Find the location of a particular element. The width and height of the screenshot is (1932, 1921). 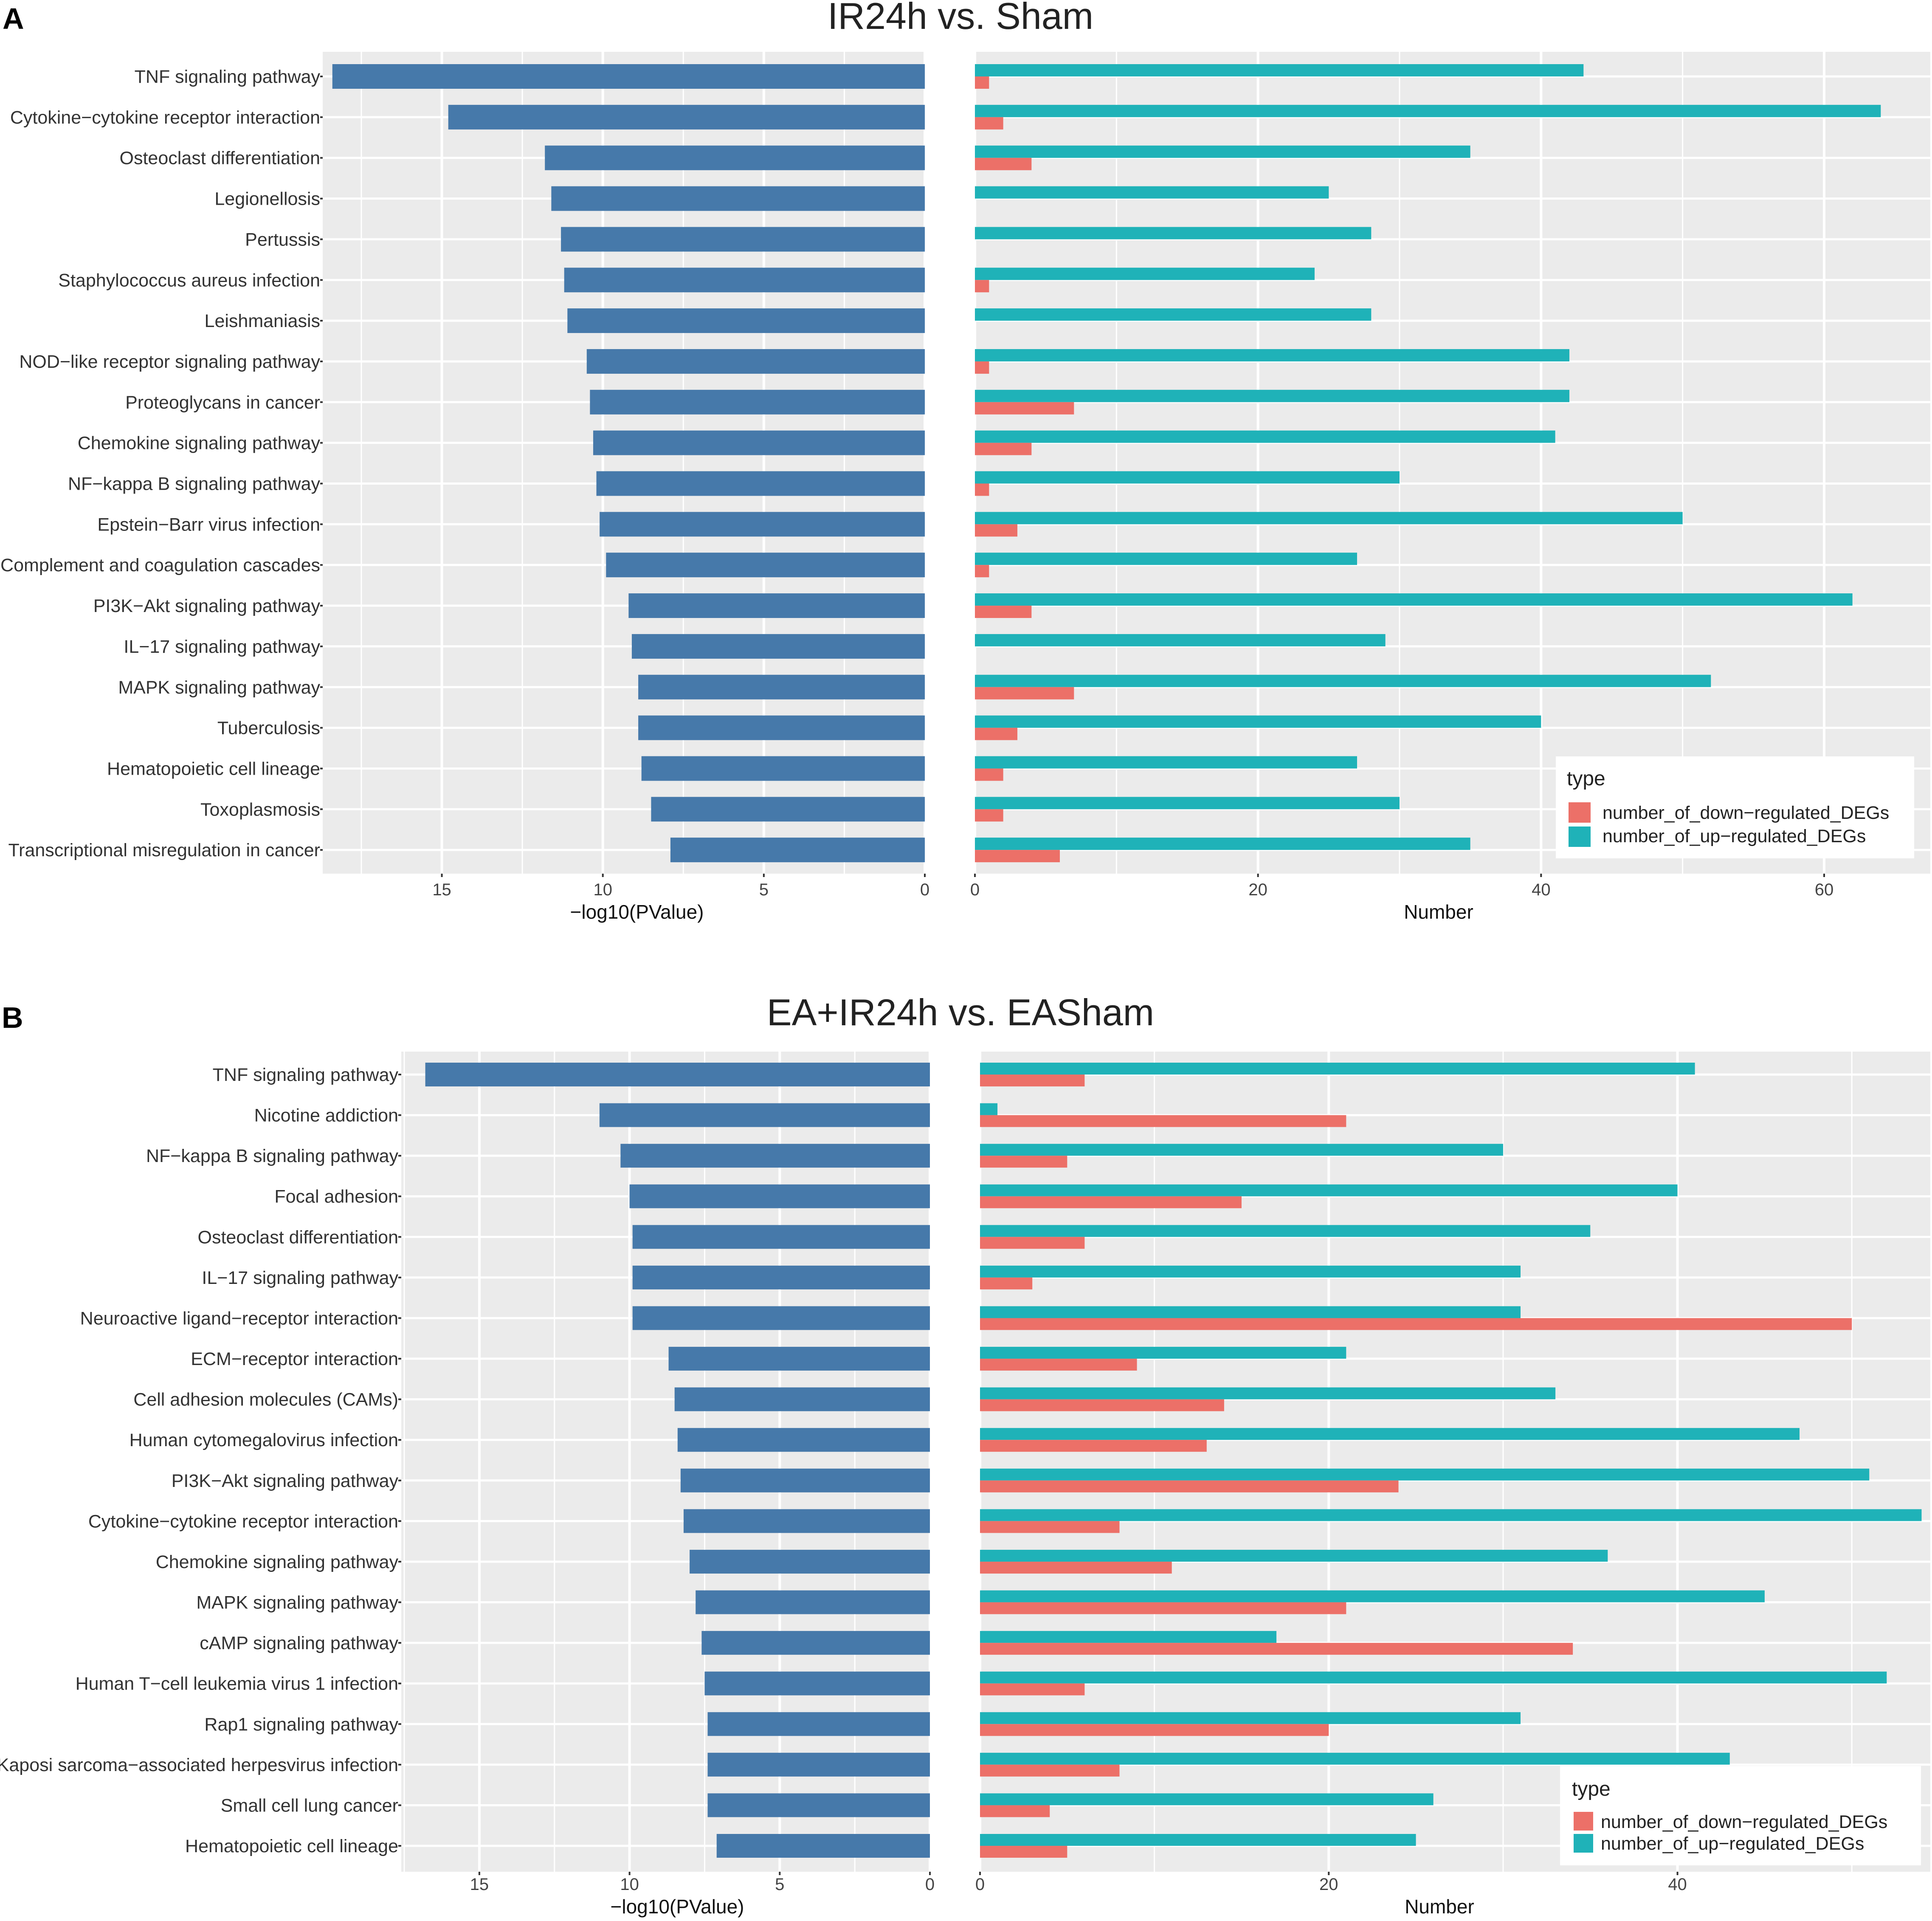

panel-a-category-label: NF−kappa B signaling pathway is located at coordinates (194, 484).